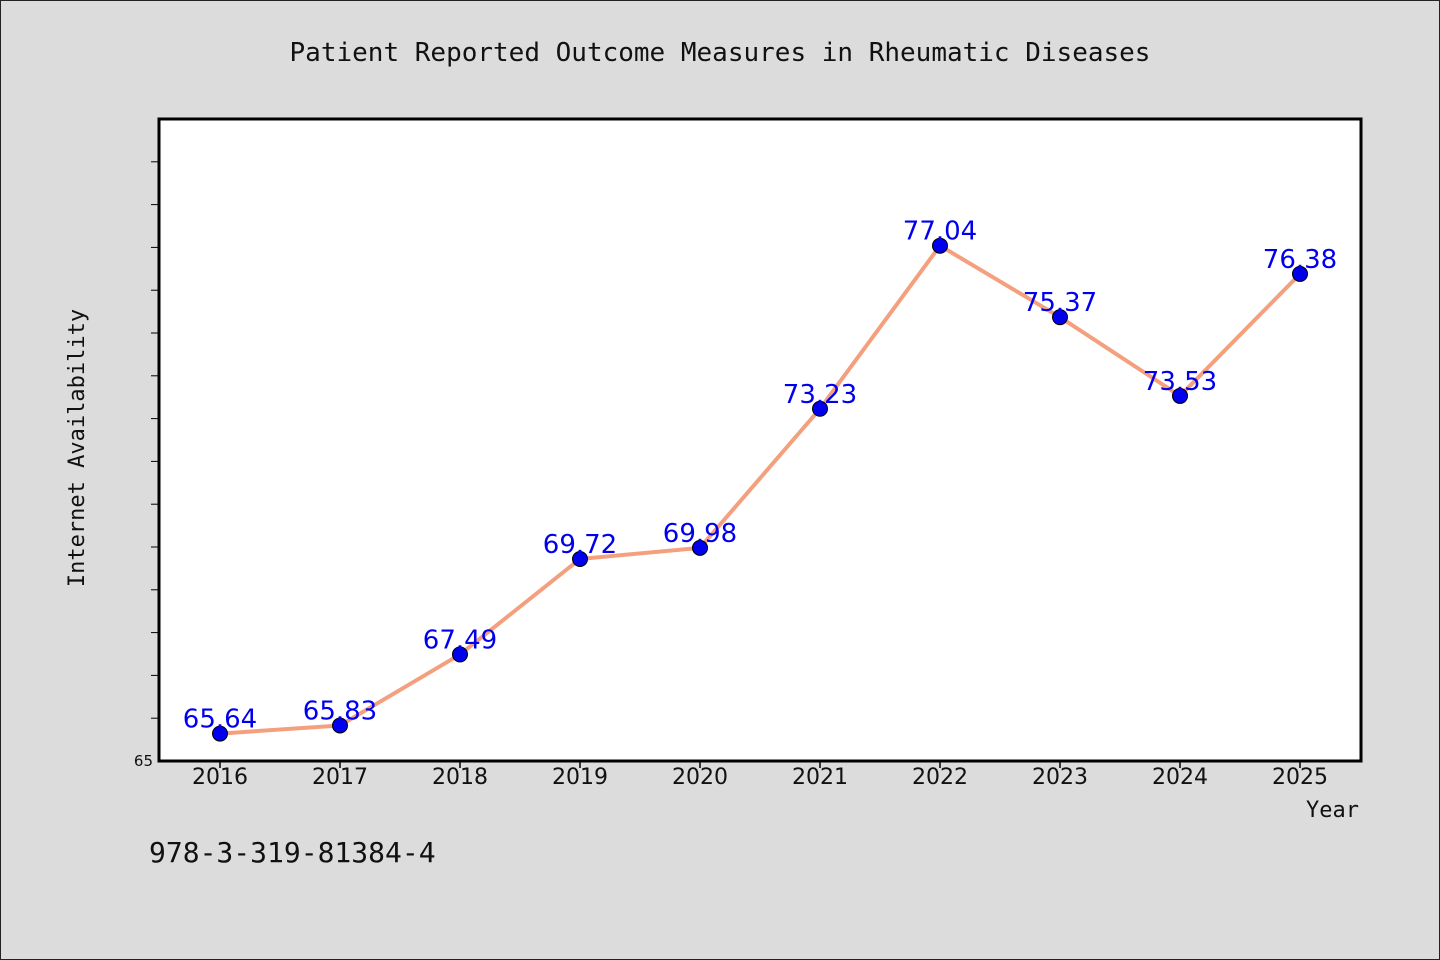  I want to click on x-tick-label: 2025, so click(1300, 777).